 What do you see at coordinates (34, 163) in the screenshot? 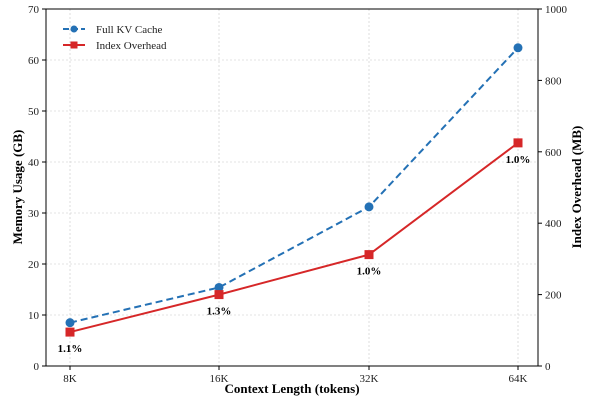
I see `y-tick-label: 40` at bounding box center [34, 163].